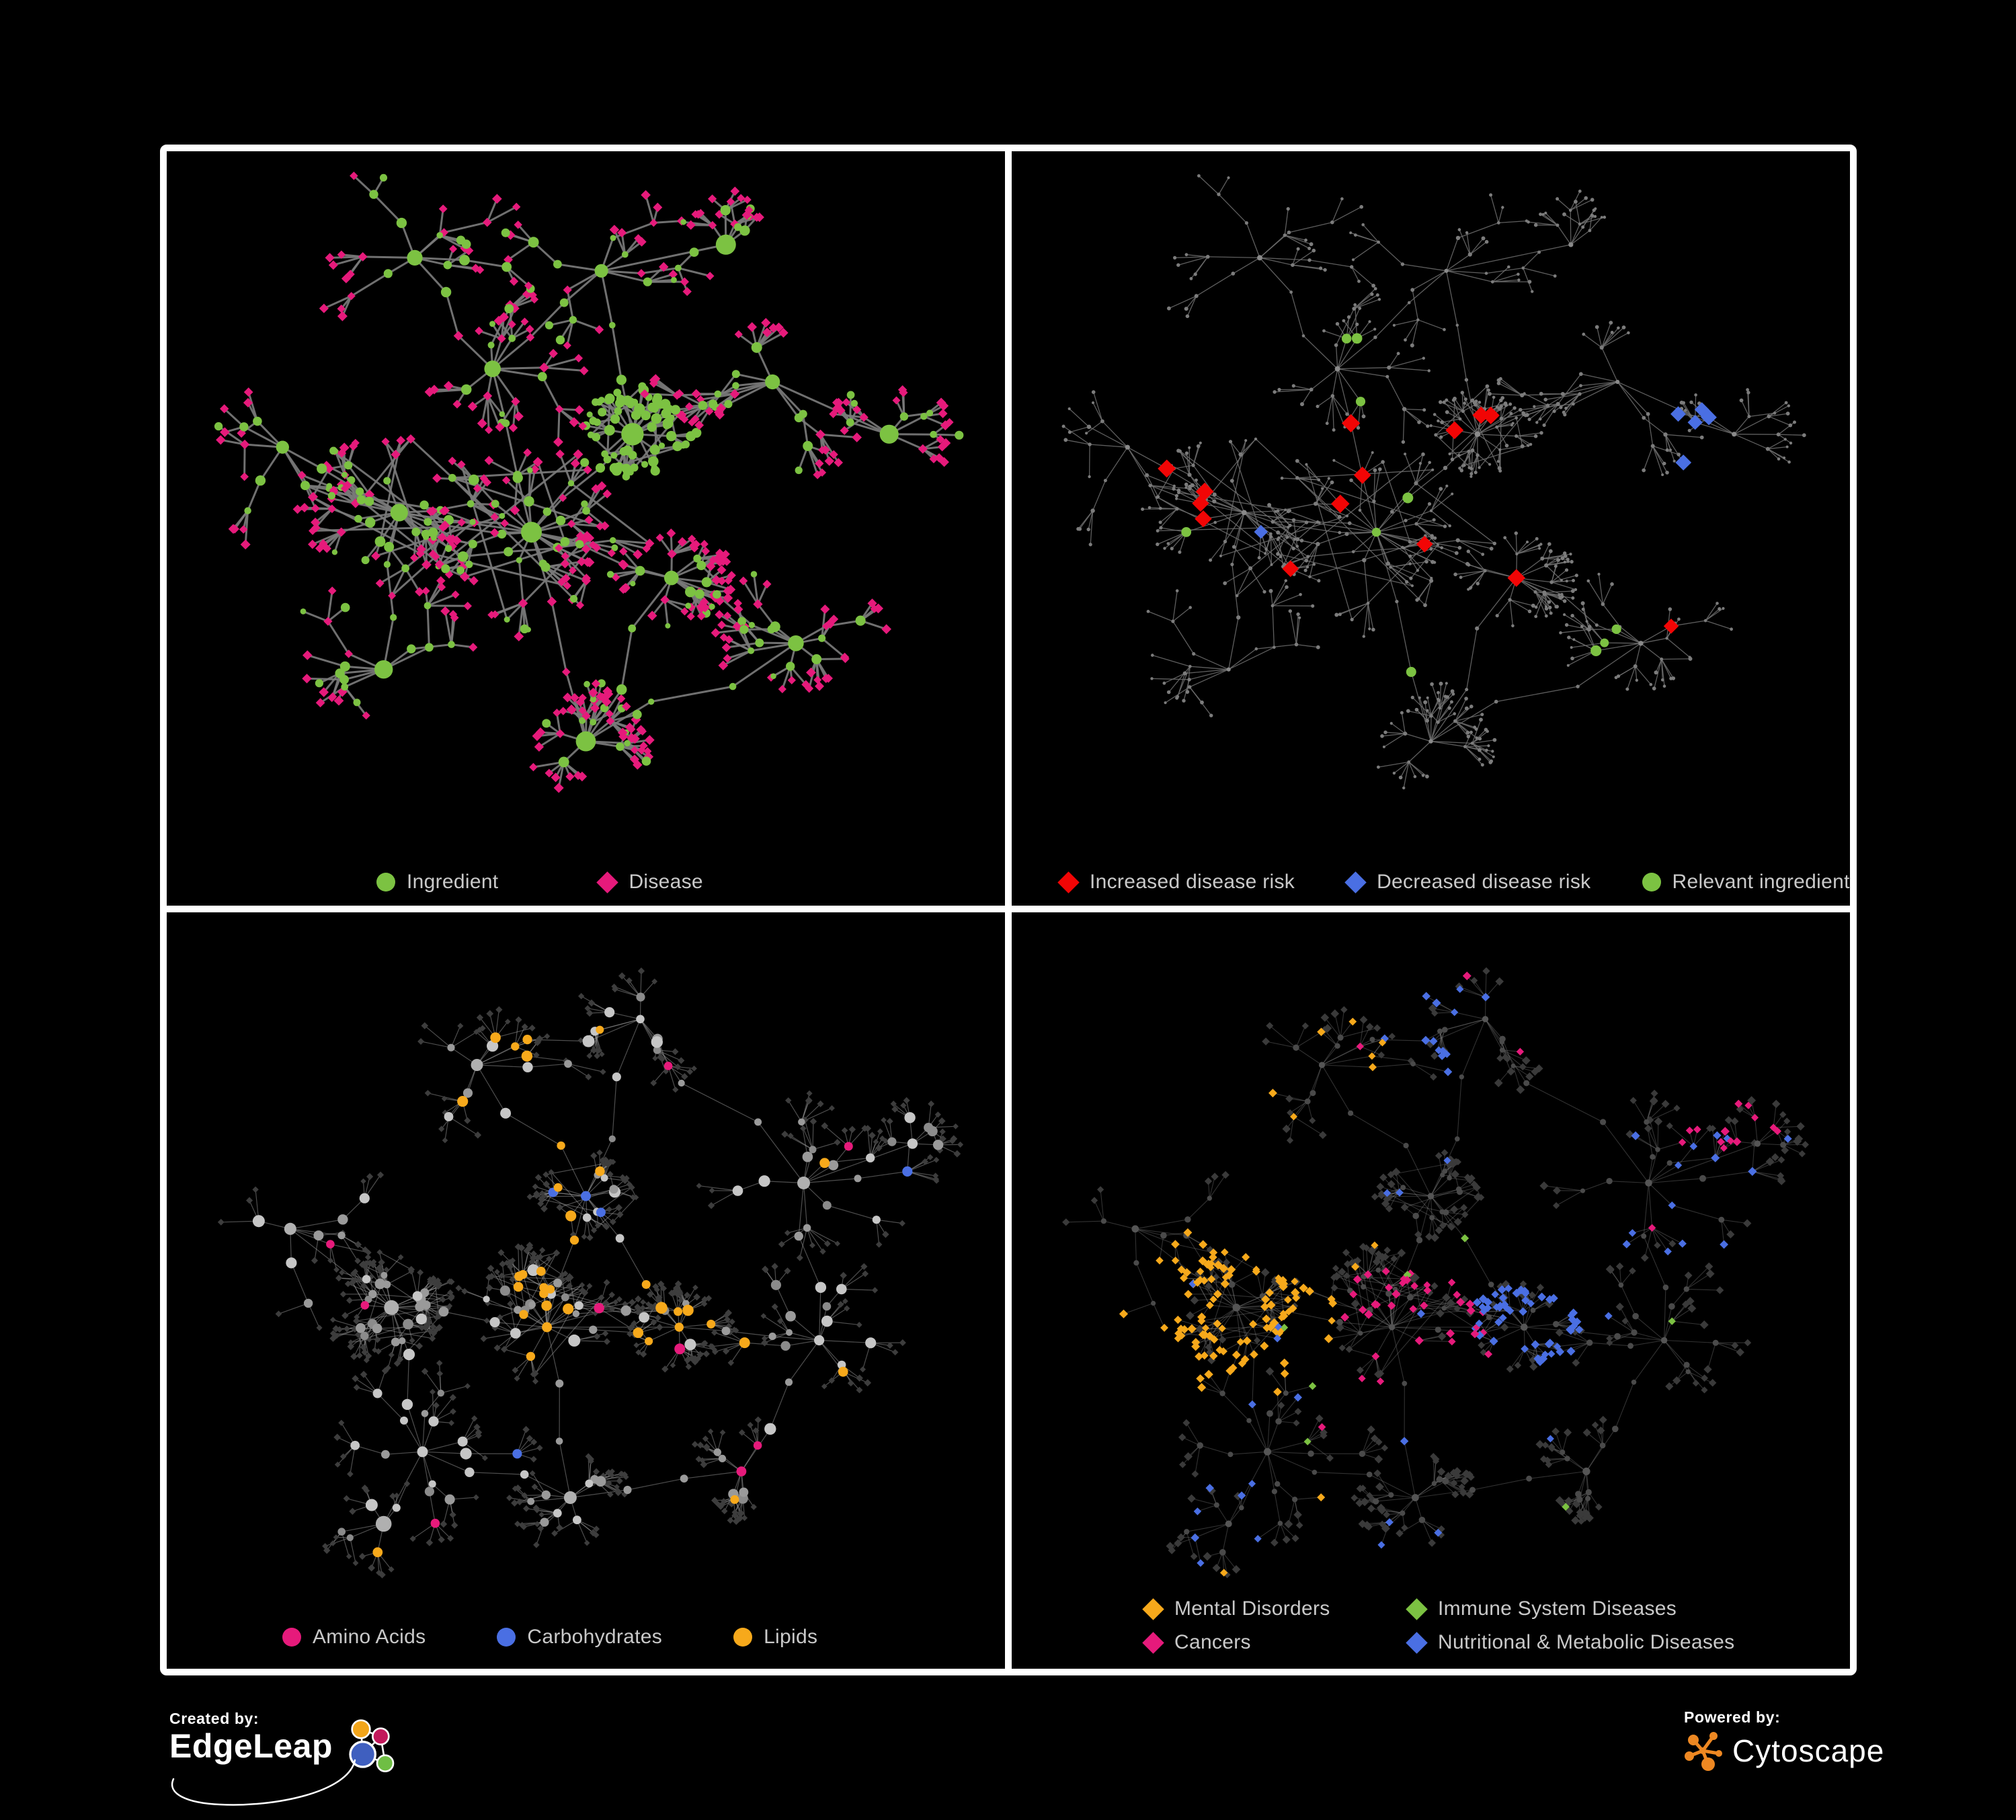  I want to click on legend-item: Amino Acids, so click(354, 1637).